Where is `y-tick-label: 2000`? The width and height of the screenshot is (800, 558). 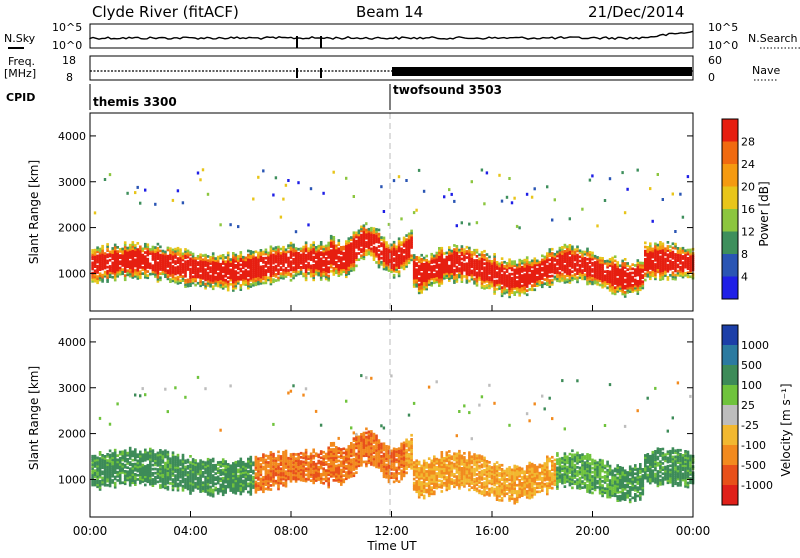 y-tick-label: 2000 is located at coordinates (72, 228).